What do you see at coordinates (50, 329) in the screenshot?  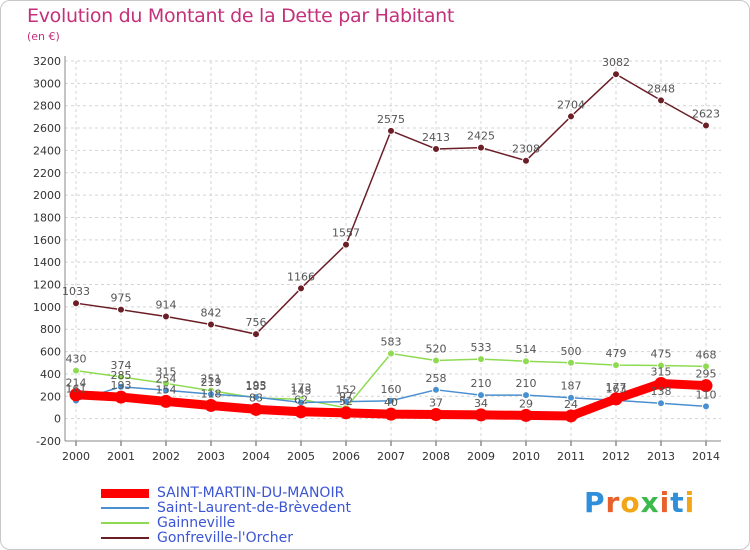 I see `y-tick-label: 800` at bounding box center [50, 329].